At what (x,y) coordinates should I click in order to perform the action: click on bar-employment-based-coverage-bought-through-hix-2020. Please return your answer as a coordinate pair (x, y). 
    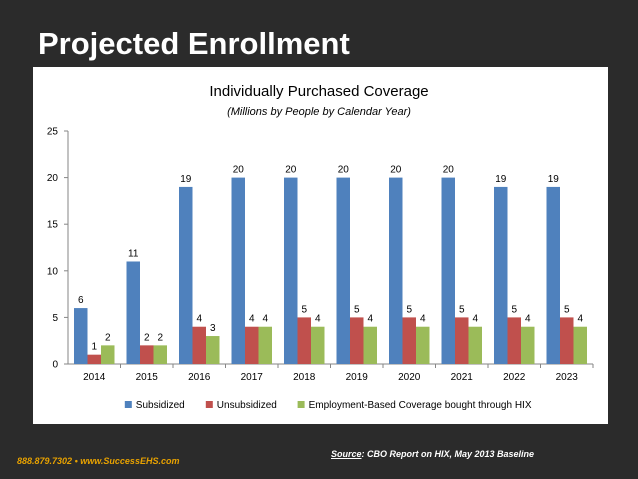
    Looking at the image, I should click on (423, 345).